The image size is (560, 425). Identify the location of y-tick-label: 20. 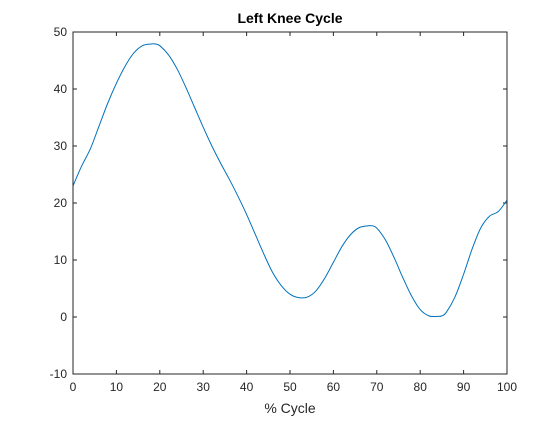
(61, 203).